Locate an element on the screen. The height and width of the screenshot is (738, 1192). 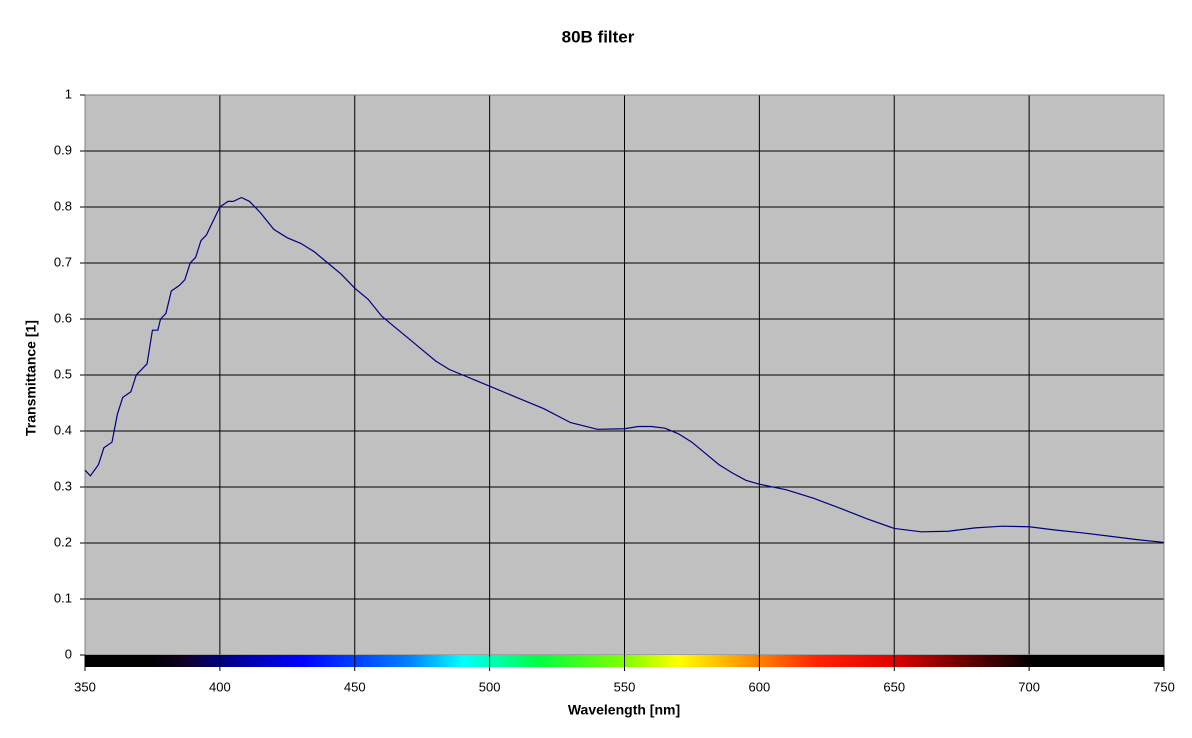
y-tick-label: 0.2 is located at coordinates (63, 541).